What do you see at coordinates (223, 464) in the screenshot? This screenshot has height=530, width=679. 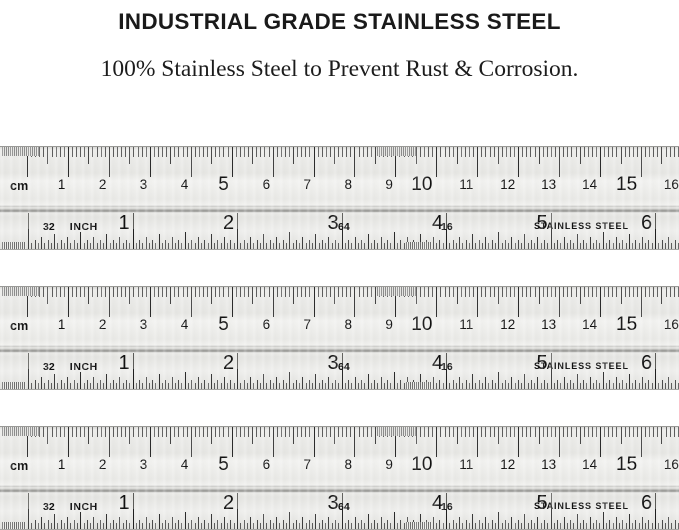 I see `metric-label-5: 5` at bounding box center [223, 464].